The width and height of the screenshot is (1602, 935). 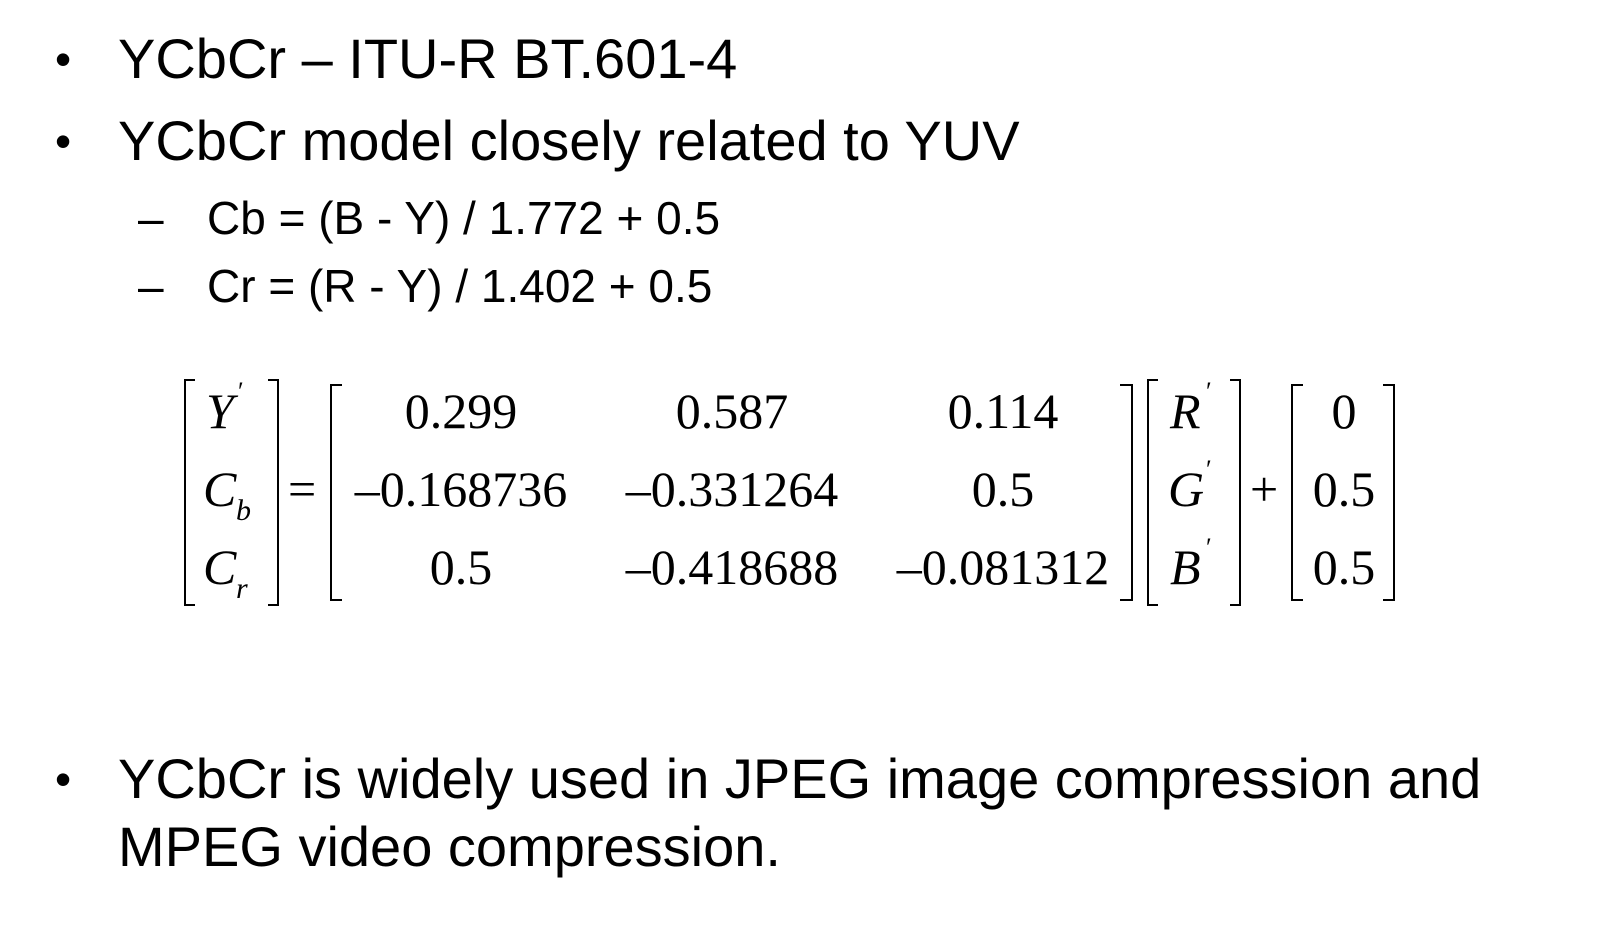 What do you see at coordinates (464, 218) in the screenshot?
I see `sub-bullet-text: Cb = (B - Y) / 1.772 + 0.5` at bounding box center [464, 218].